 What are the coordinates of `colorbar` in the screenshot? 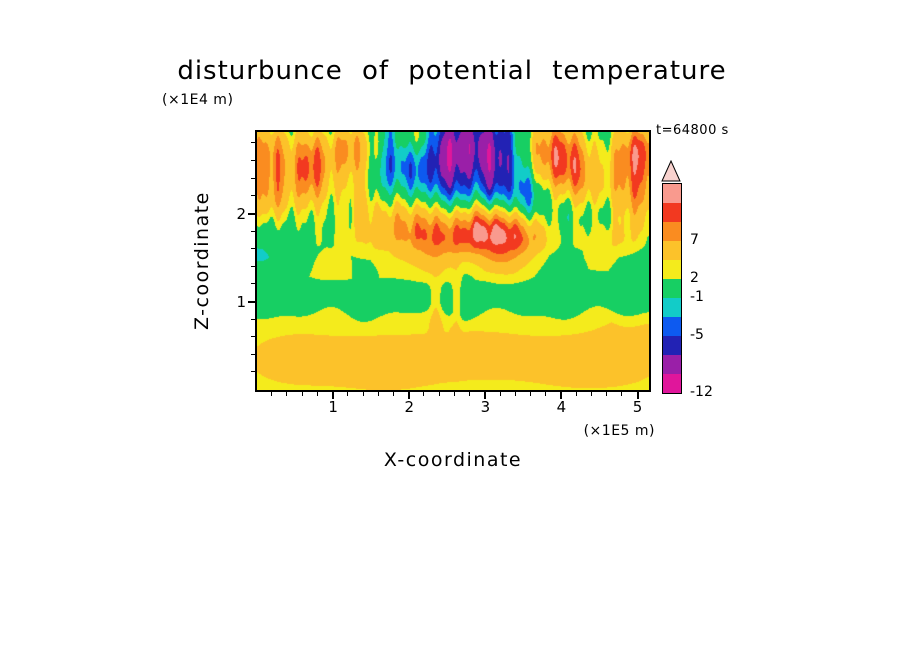 It's located at (672, 288).